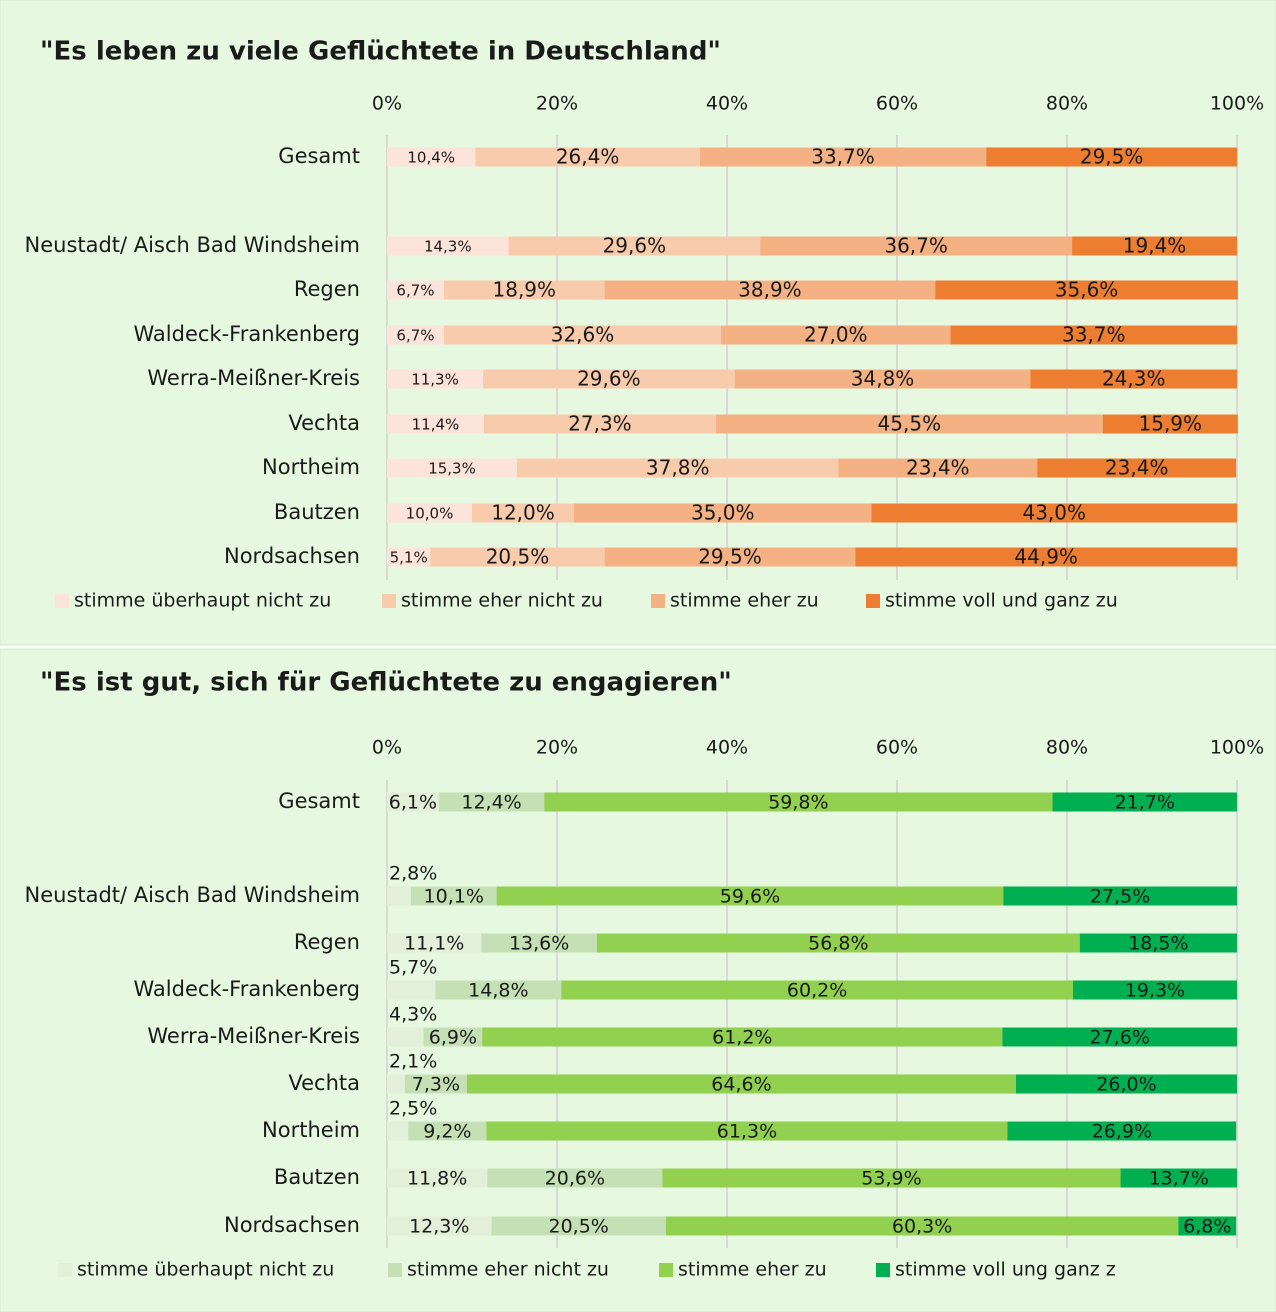 This screenshot has width=1276, height=1312. I want to click on x-tick-label: 0%, so click(387, 104).